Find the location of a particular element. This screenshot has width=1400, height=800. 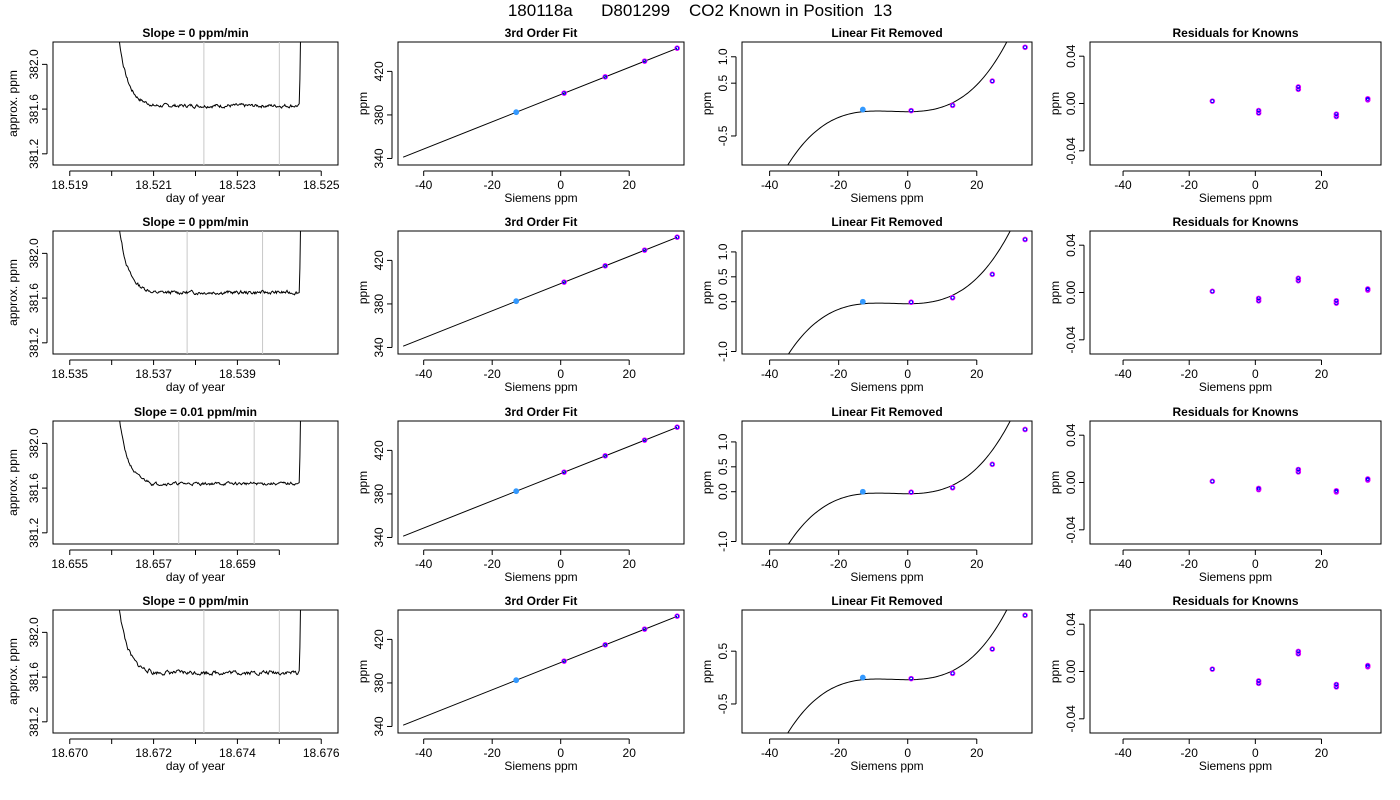

chart-title: 3rd Order Fit is located at coordinates (541, 412).